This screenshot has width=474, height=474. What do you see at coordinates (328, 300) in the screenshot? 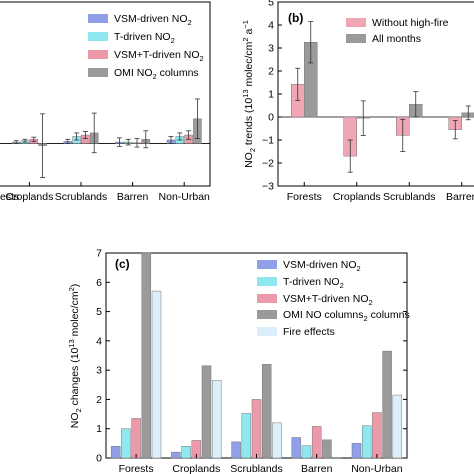
I see `panel-c-legend-label: VSM+T-driven NO2` at bounding box center [328, 300].